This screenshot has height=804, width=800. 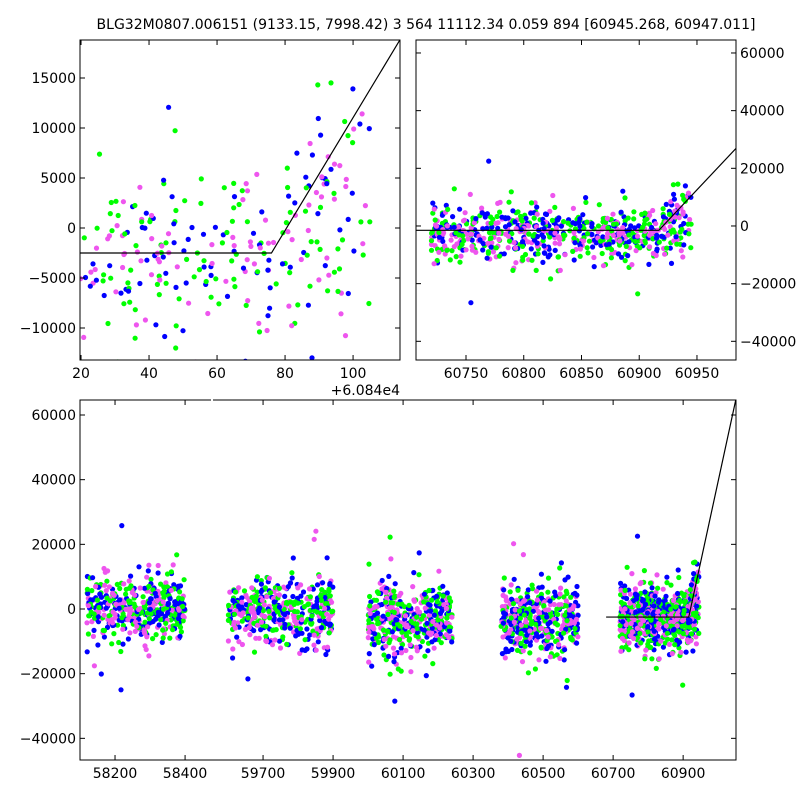 What do you see at coordinates (523, 374) in the screenshot?
I see `x-tick-label: 60800` at bounding box center [523, 374].